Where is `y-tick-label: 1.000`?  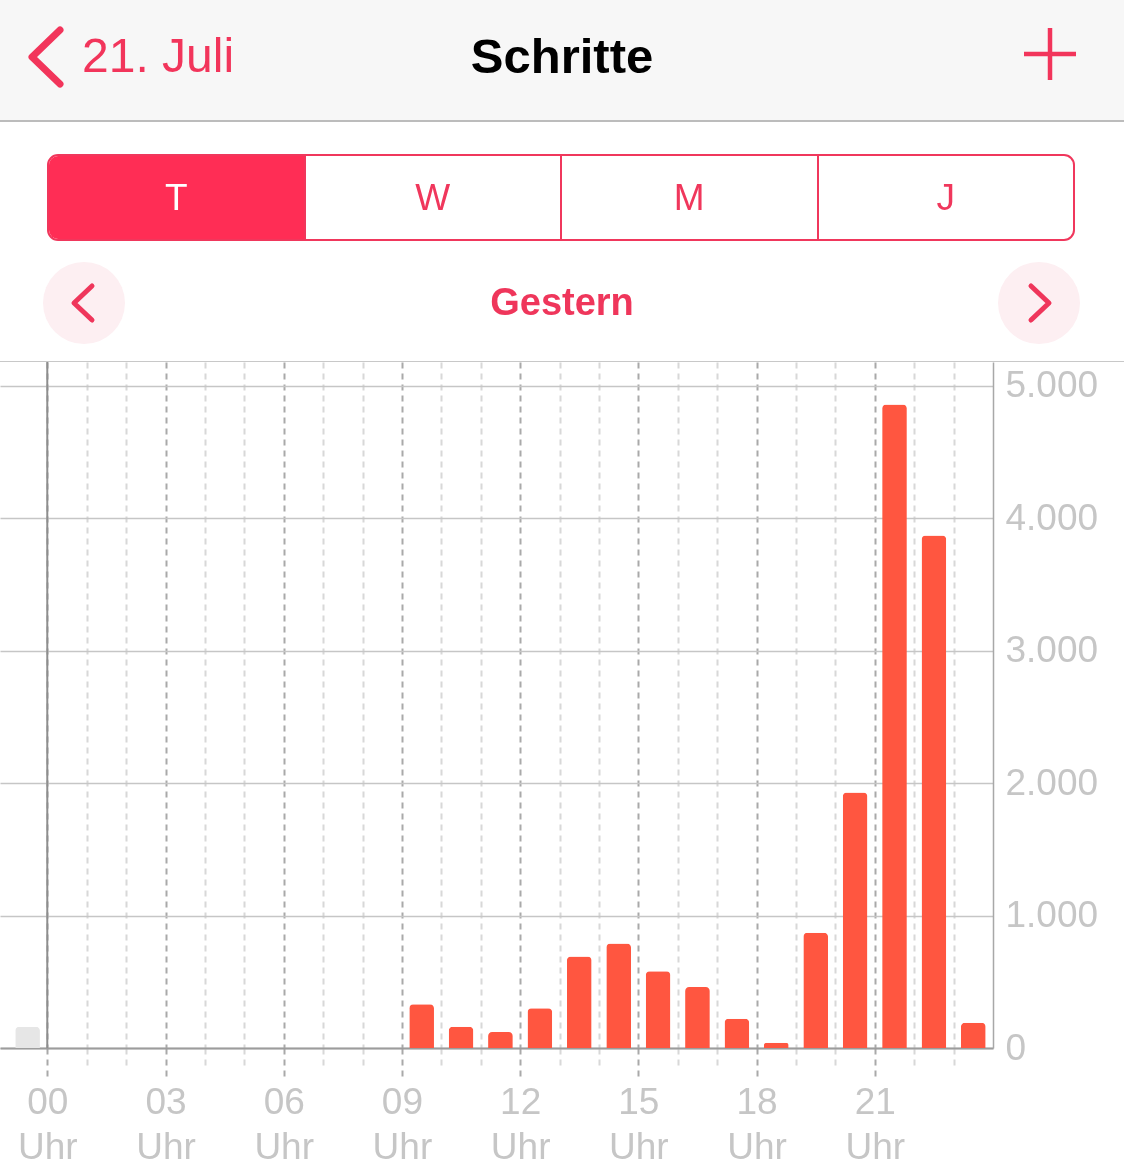
y-tick-label: 1.000 is located at coordinates (1052, 915).